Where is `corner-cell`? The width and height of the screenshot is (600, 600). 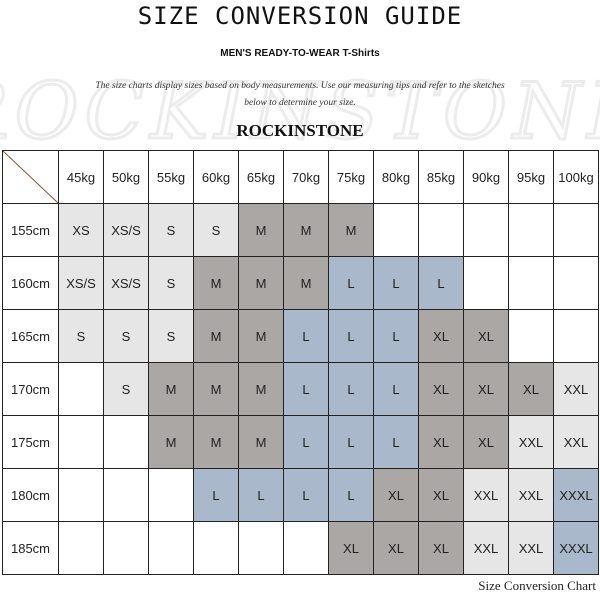
corner-cell is located at coordinates (30, 177).